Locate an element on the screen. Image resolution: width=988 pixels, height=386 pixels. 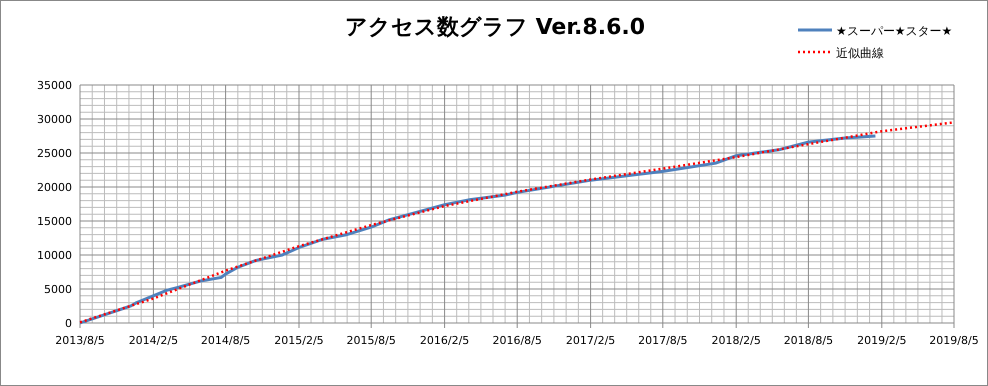
y-tick-label: 20000 is located at coordinates (54, 187).